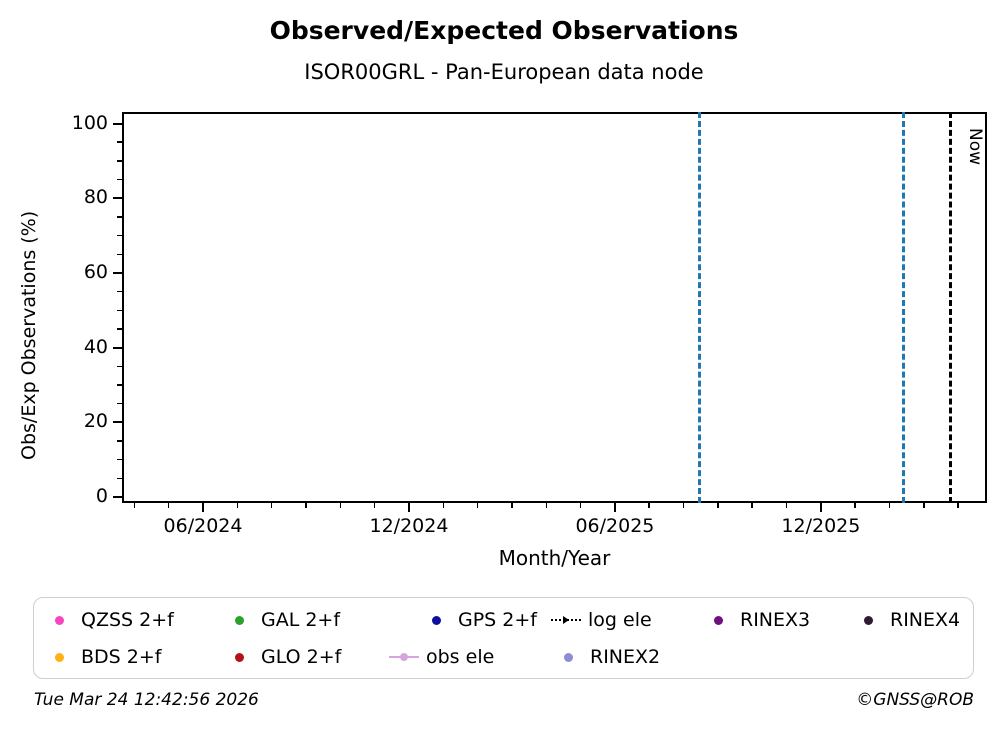 Image resolution: width=1008 pixels, height=734 pixels. I want to click on legend-label: RINEX2, so click(625, 657).